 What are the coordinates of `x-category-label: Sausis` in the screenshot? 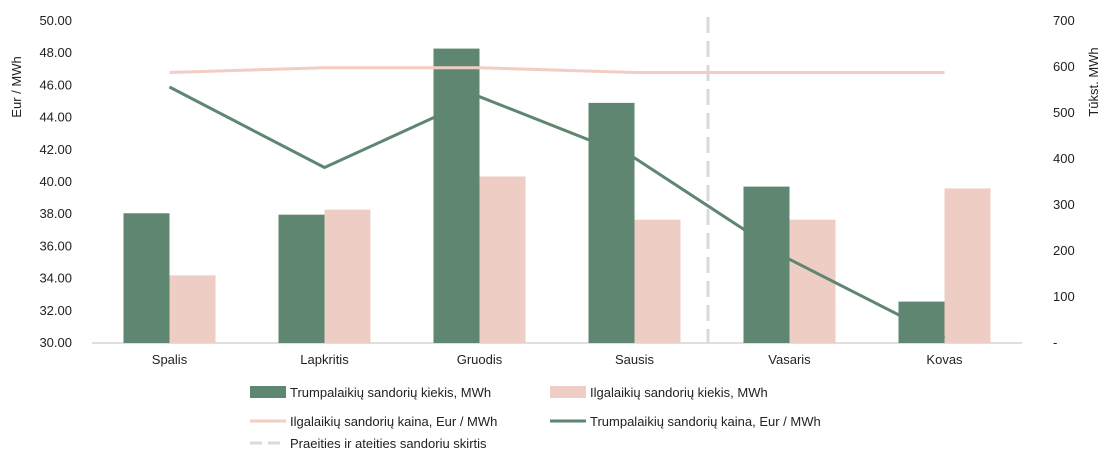 It's located at (635, 359).